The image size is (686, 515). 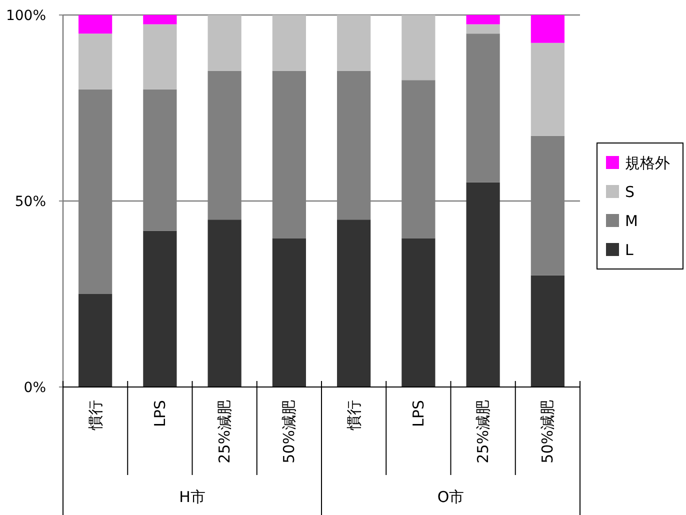 I want to click on y-tick-label: 0%, so click(x=35, y=388).